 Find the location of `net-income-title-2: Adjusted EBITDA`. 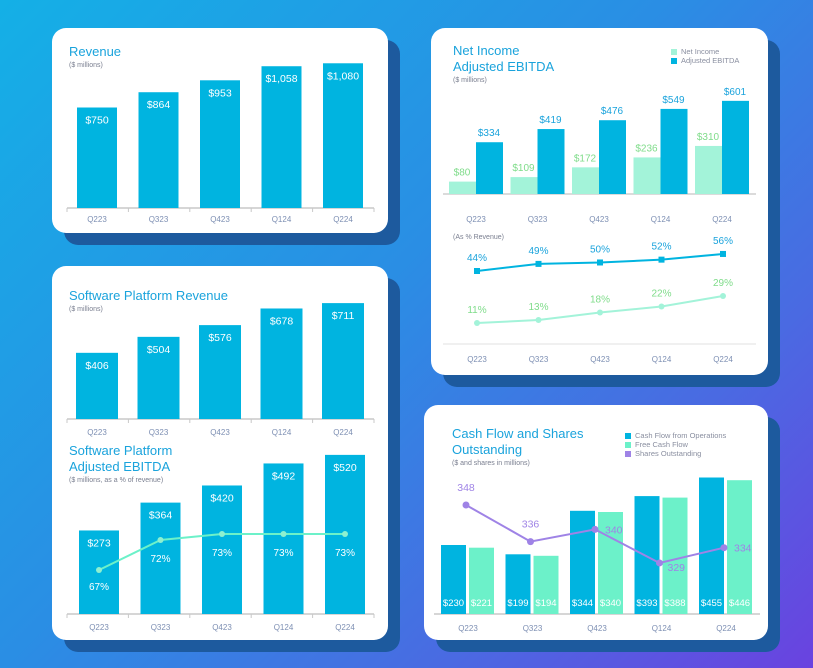

net-income-title-2: Adjusted EBITDA is located at coordinates (504, 66).